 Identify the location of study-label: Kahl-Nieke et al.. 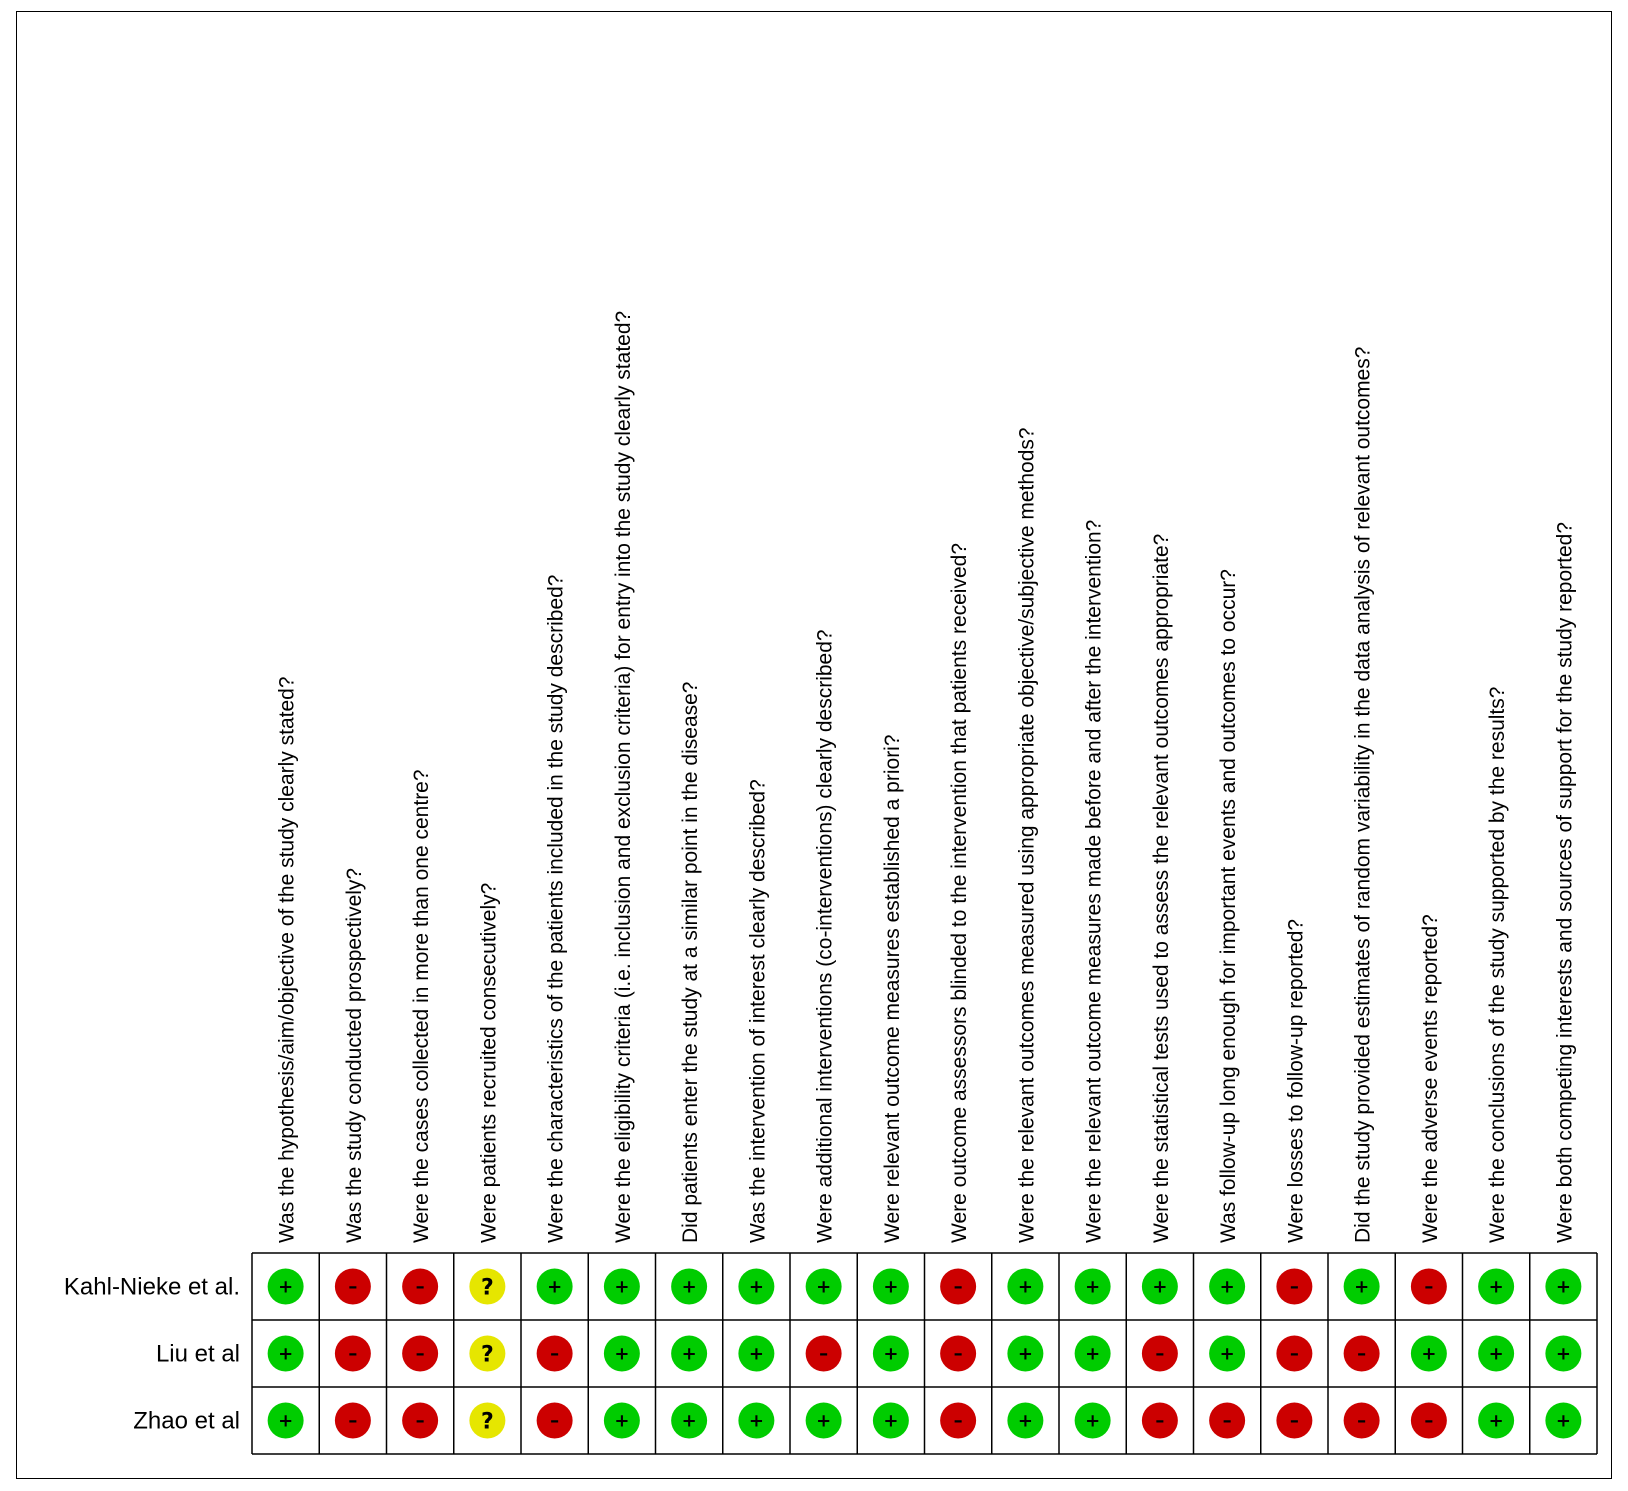
(152, 1287).